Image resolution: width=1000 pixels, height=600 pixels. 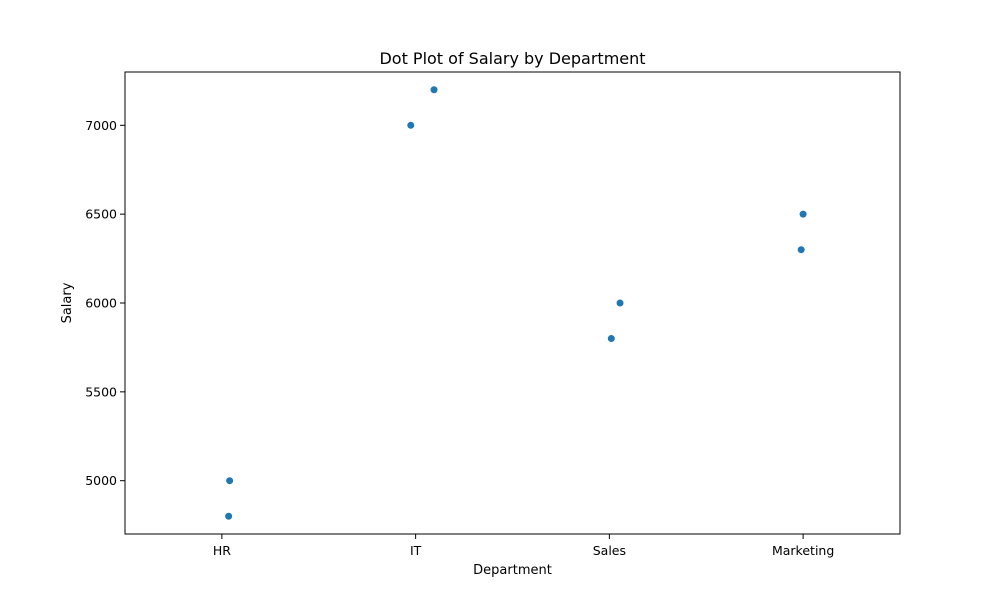 What do you see at coordinates (803, 550) in the screenshot?
I see `x-tick-label: Marketing` at bounding box center [803, 550].